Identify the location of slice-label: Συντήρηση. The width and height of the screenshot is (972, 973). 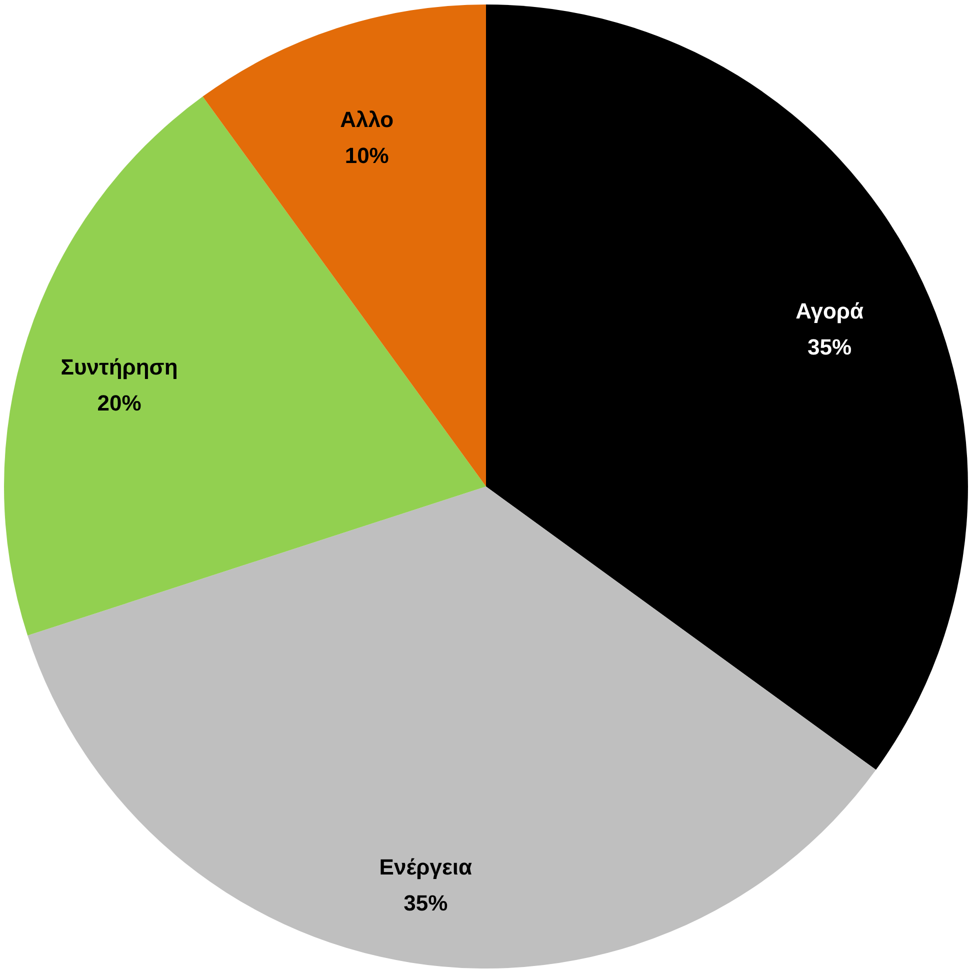
(119, 367).